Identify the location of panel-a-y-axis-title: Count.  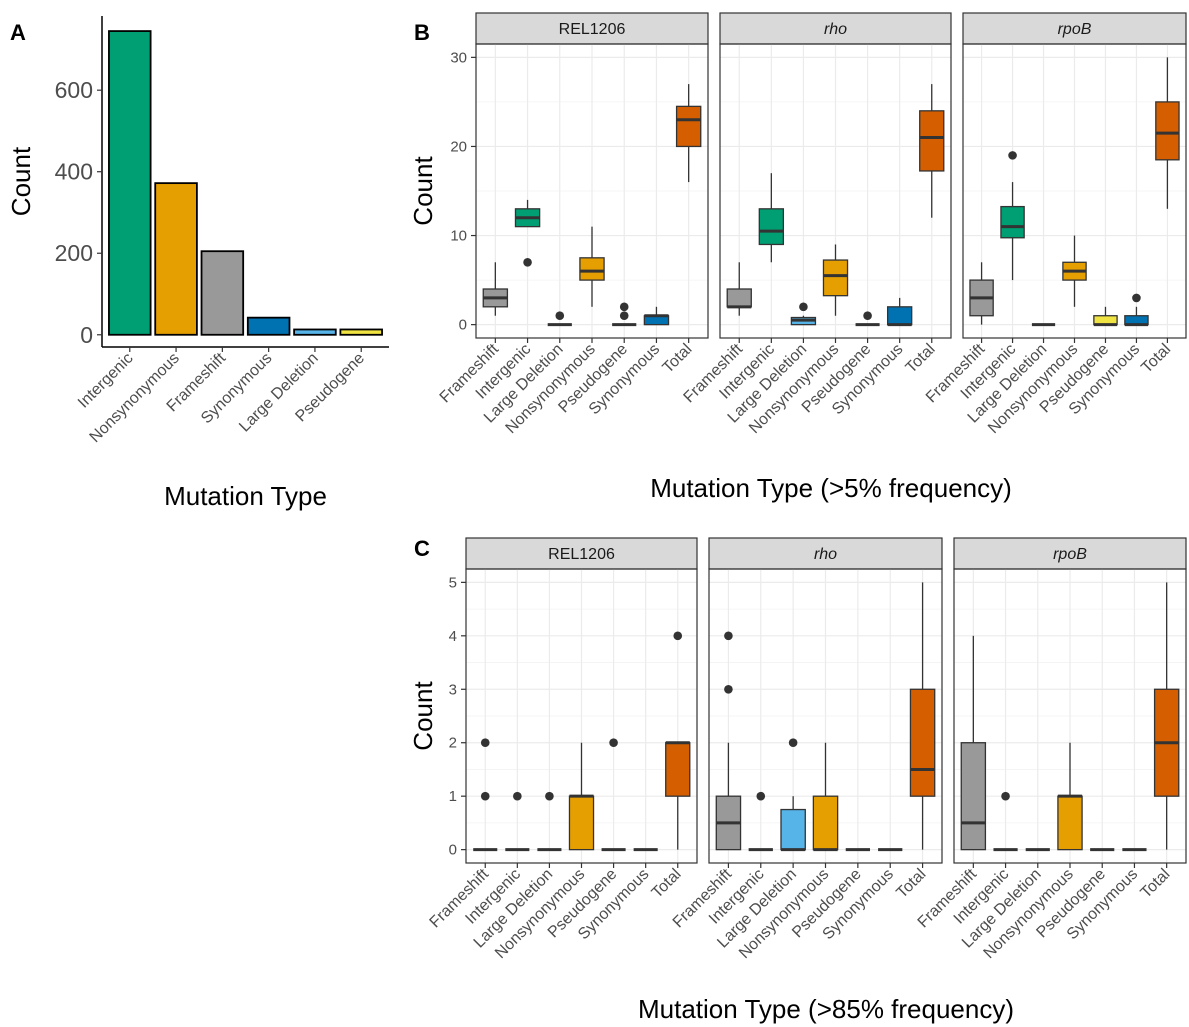
(21, 181).